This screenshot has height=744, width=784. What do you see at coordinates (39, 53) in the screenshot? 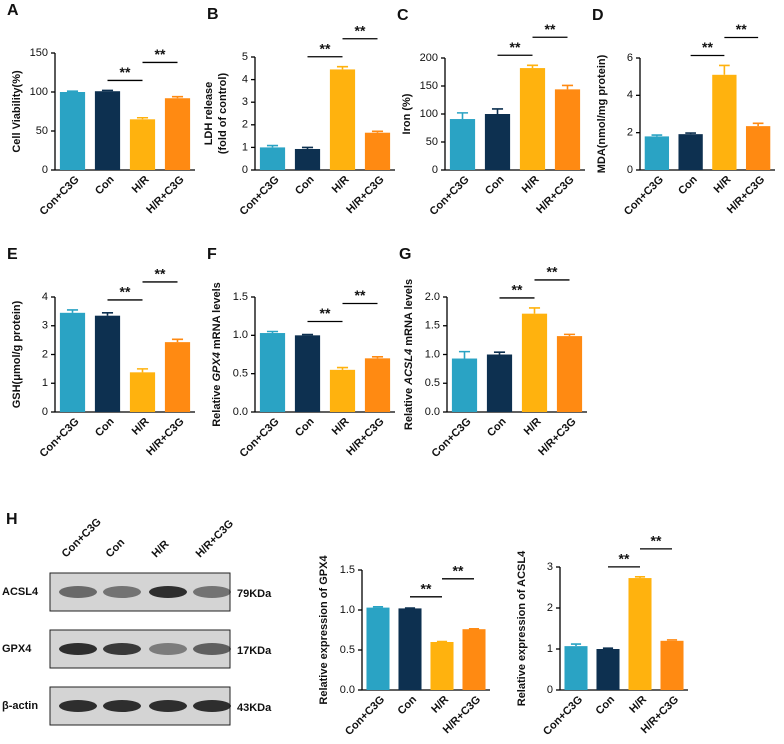
I see `y-tick-label: 150` at bounding box center [39, 53].